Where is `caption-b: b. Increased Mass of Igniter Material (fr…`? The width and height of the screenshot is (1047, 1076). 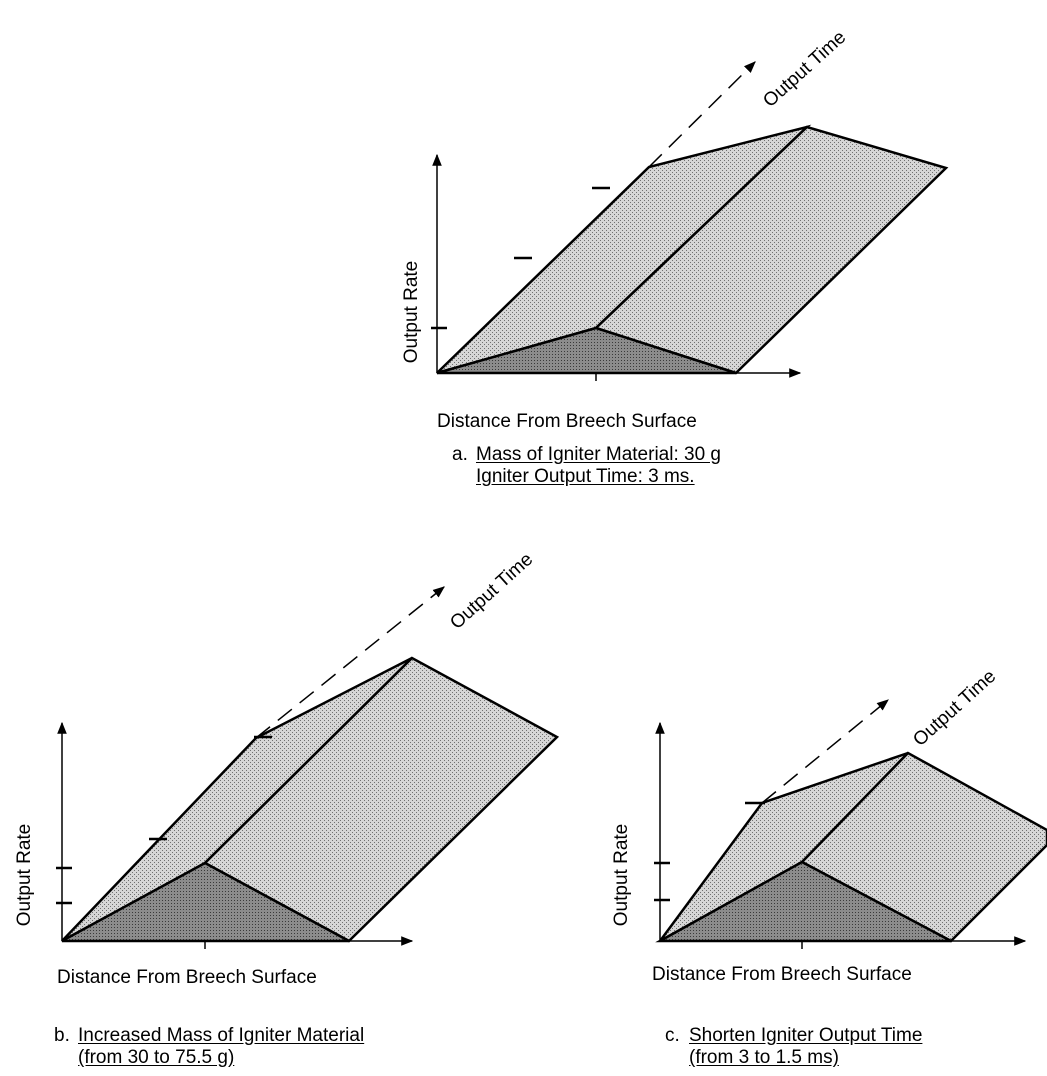 caption-b: b. Increased Mass of Igniter Material (fr… is located at coordinates (209, 1047).